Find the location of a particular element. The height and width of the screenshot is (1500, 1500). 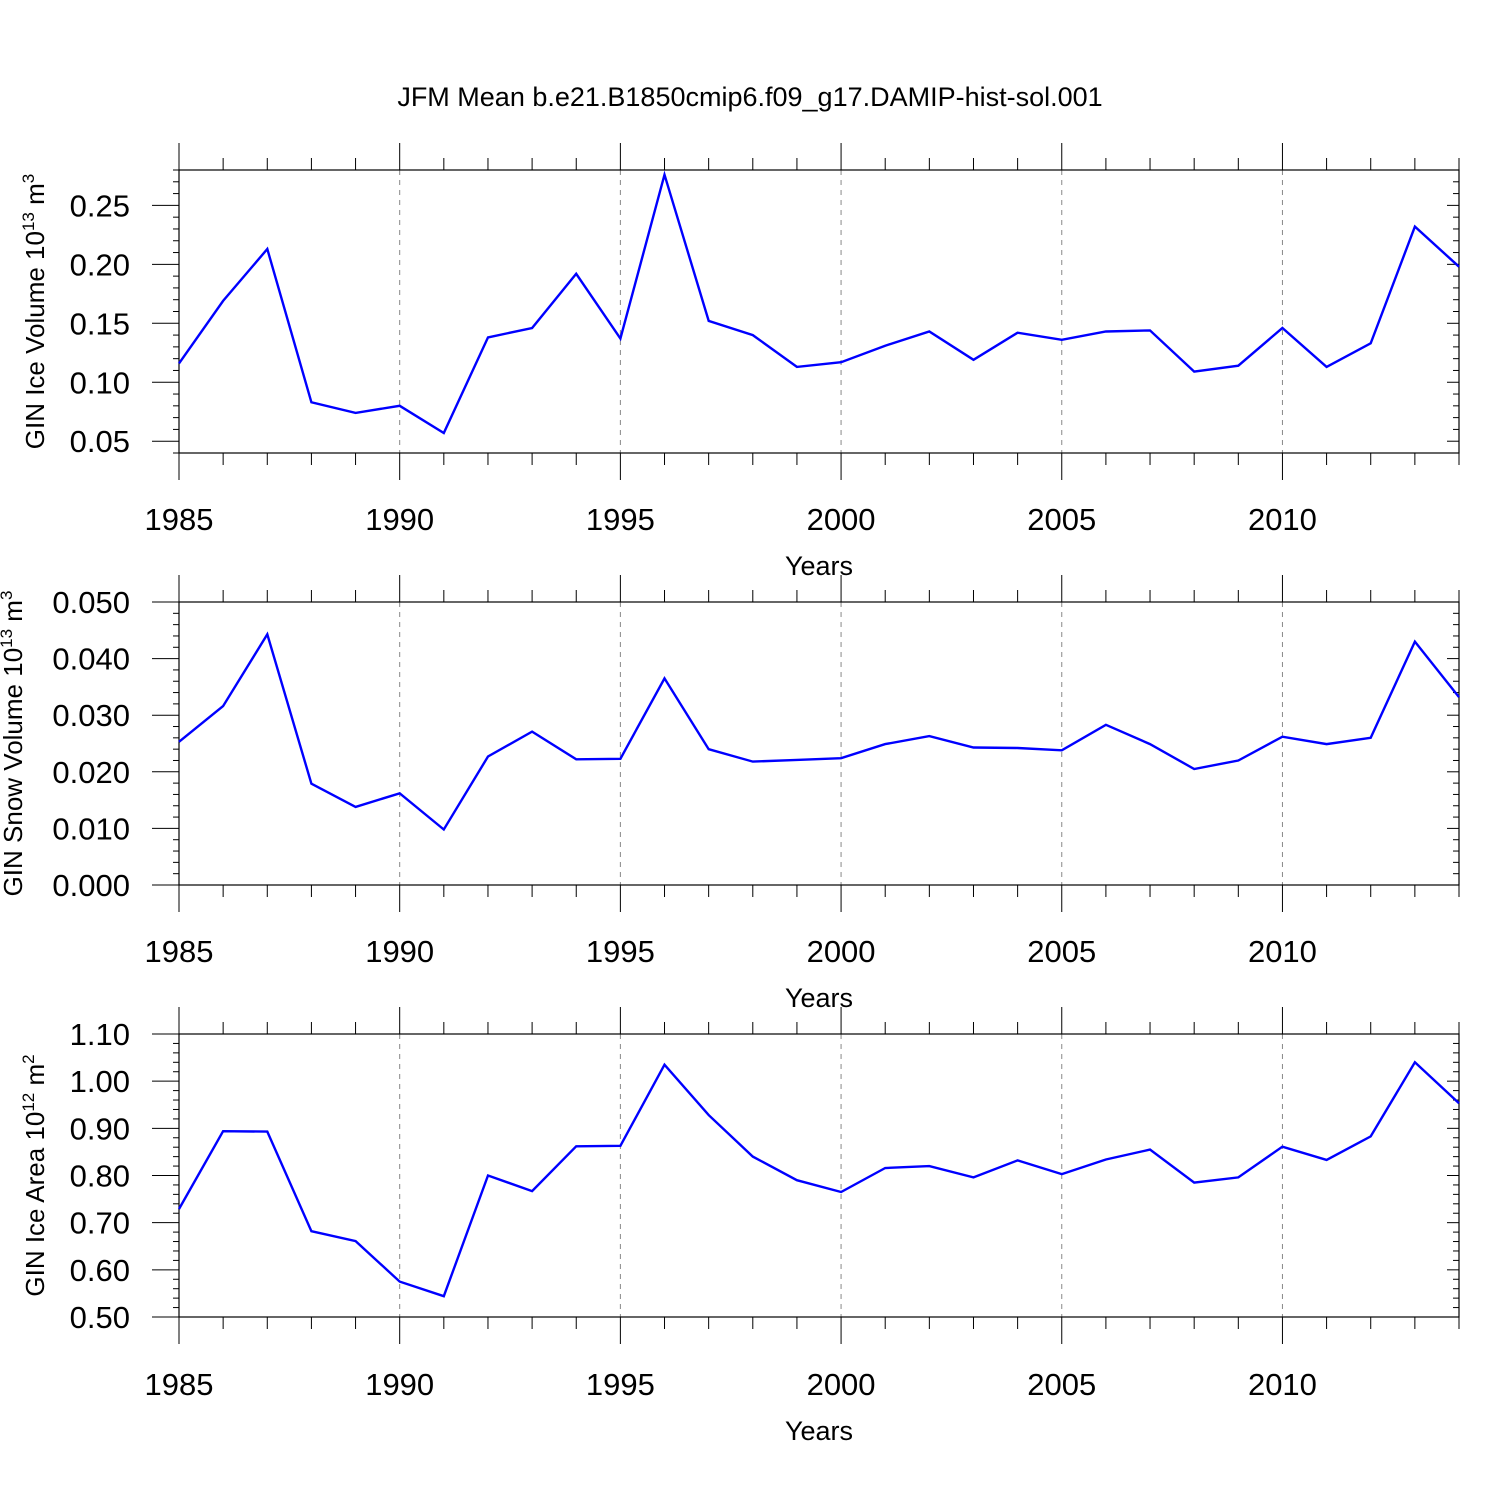

y-axis-title-part: GIN Snow Volume 10 is located at coordinates (14, 772).